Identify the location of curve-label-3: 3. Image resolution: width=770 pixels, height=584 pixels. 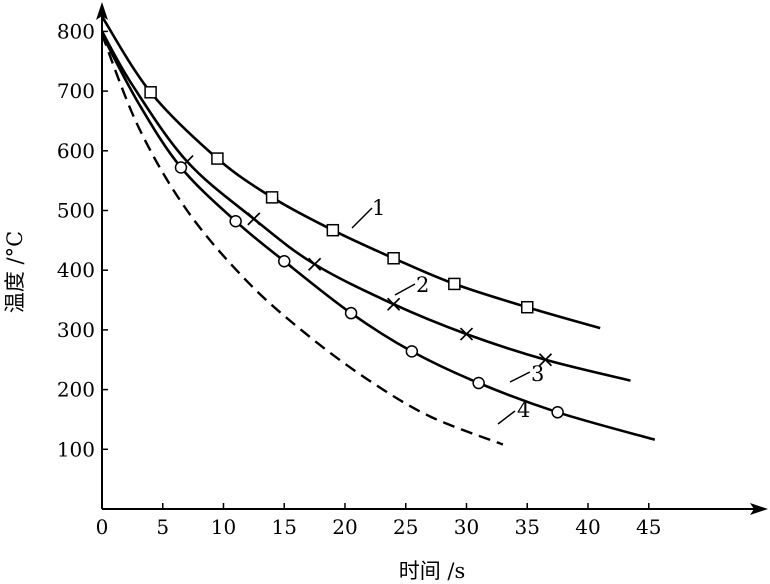
(537, 374).